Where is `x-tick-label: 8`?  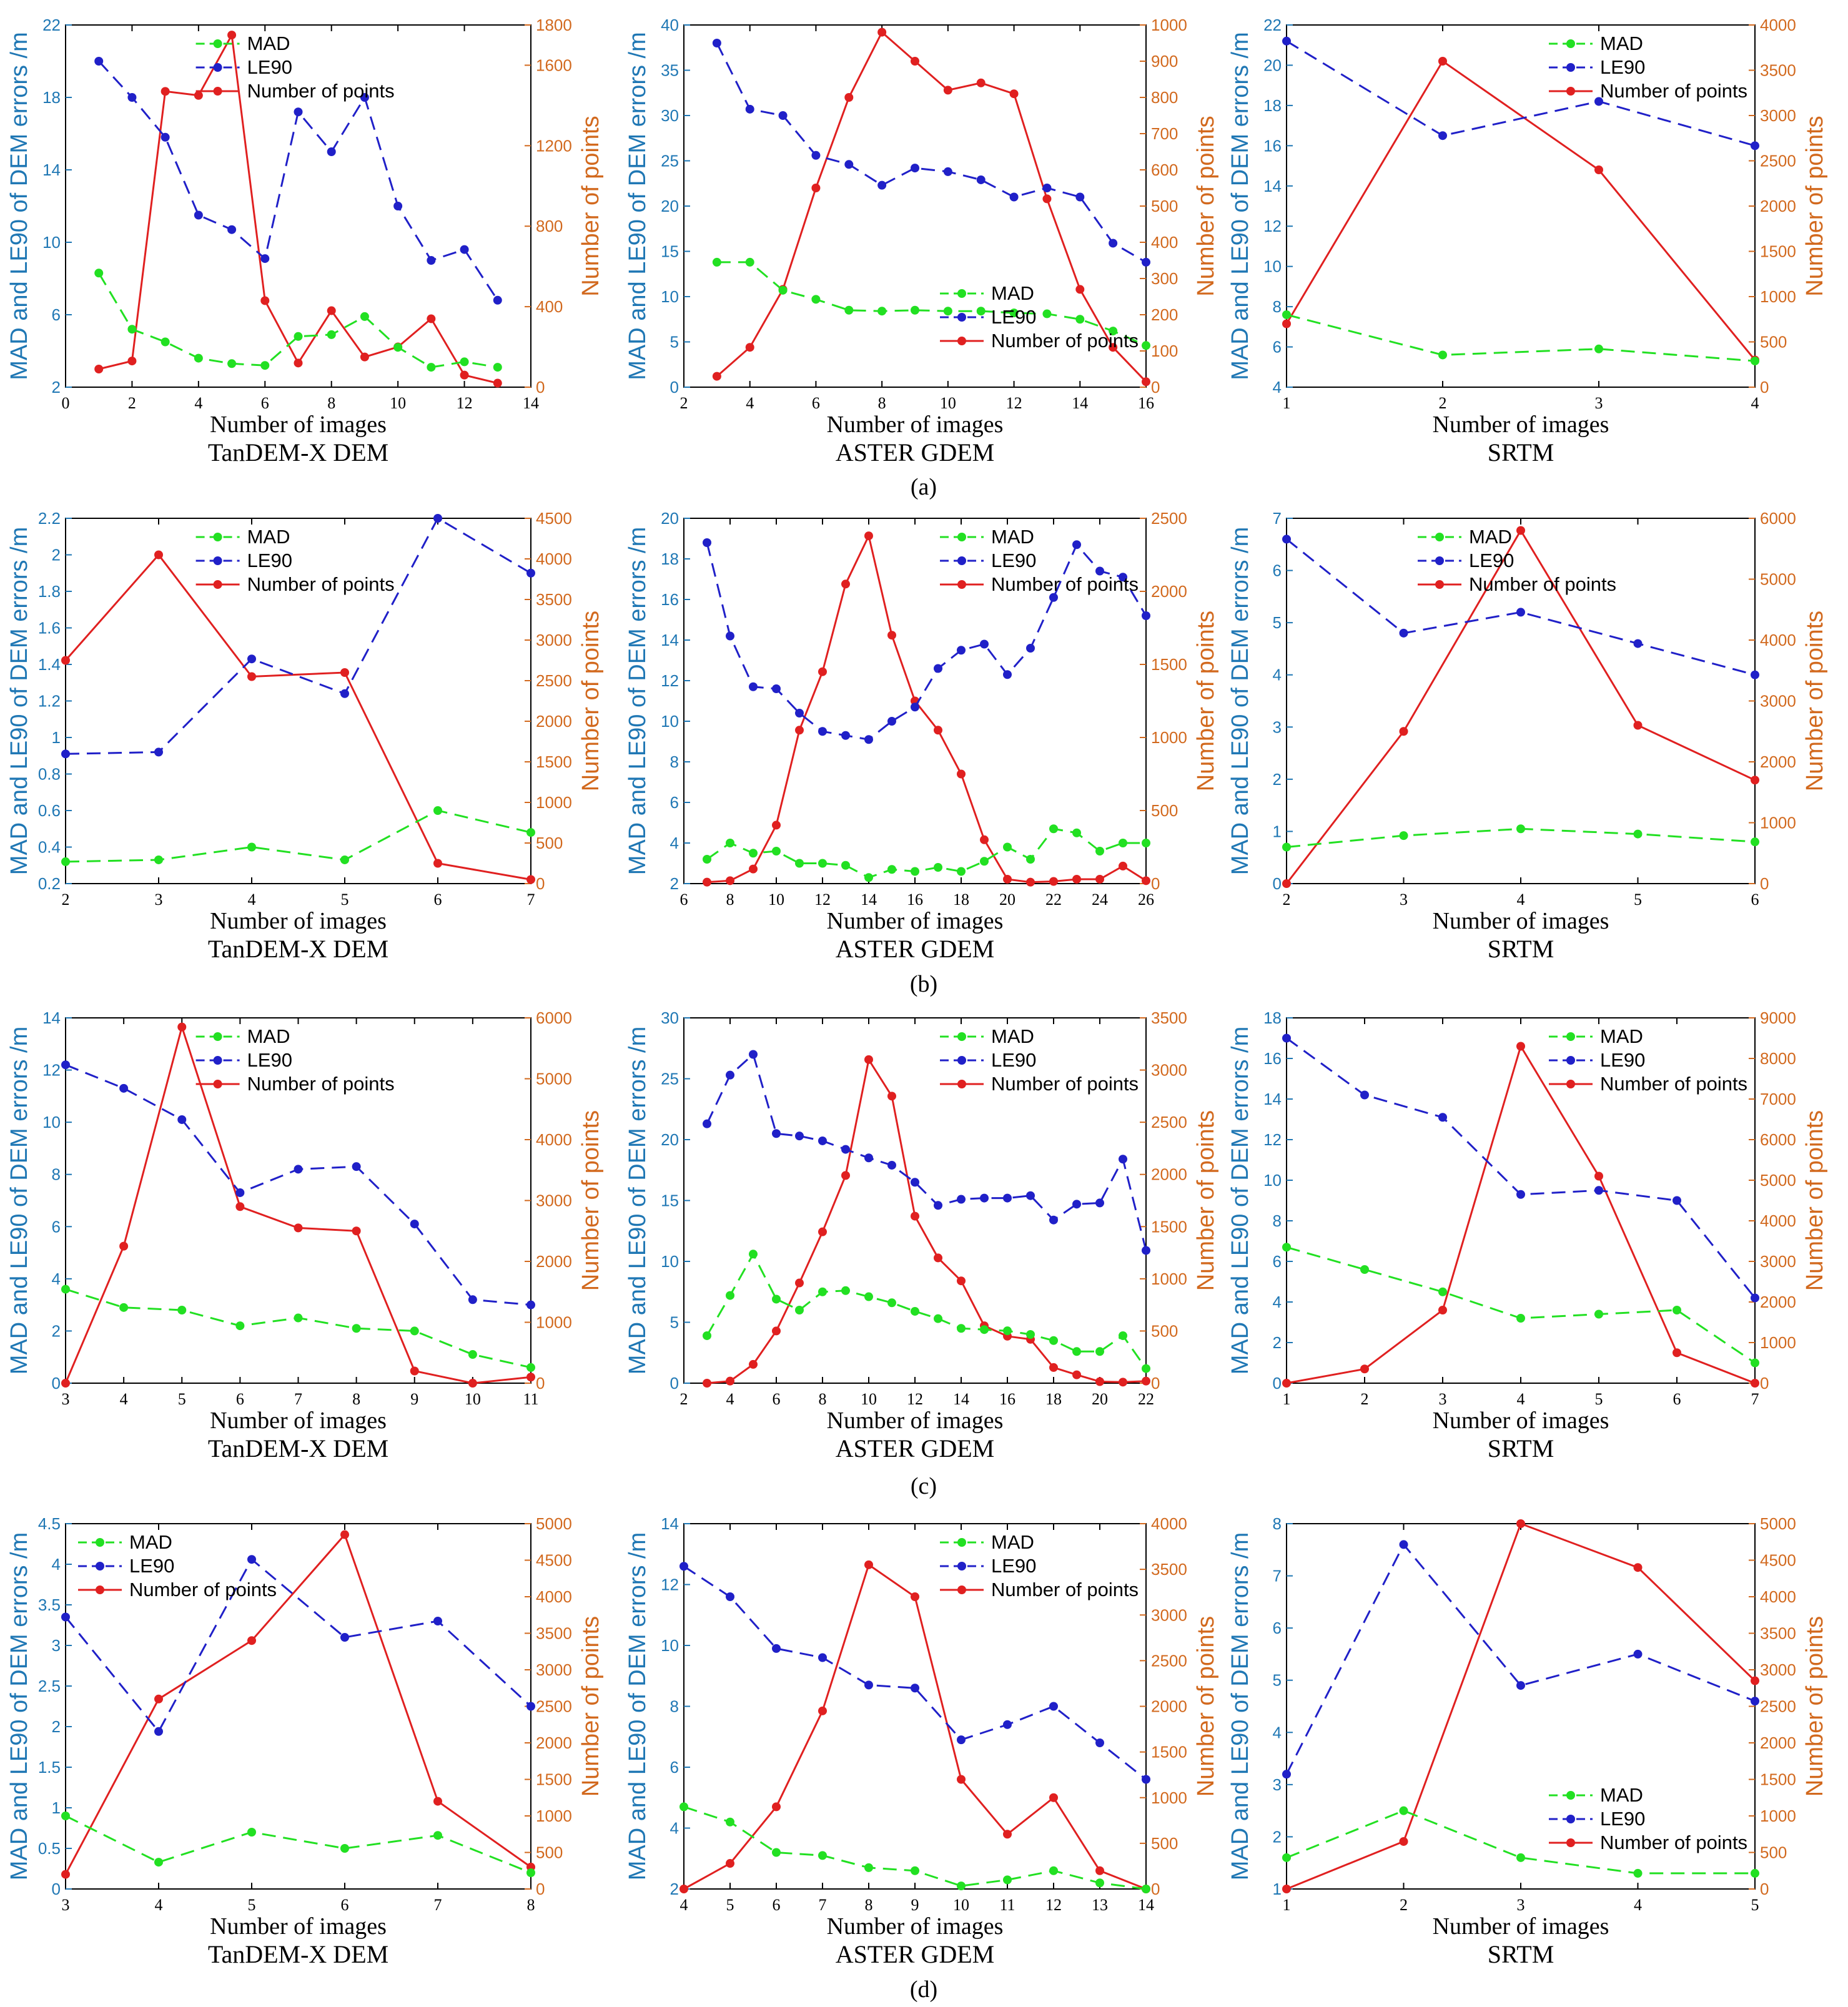
x-tick-label: 8 is located at coordinates (869, 1905).